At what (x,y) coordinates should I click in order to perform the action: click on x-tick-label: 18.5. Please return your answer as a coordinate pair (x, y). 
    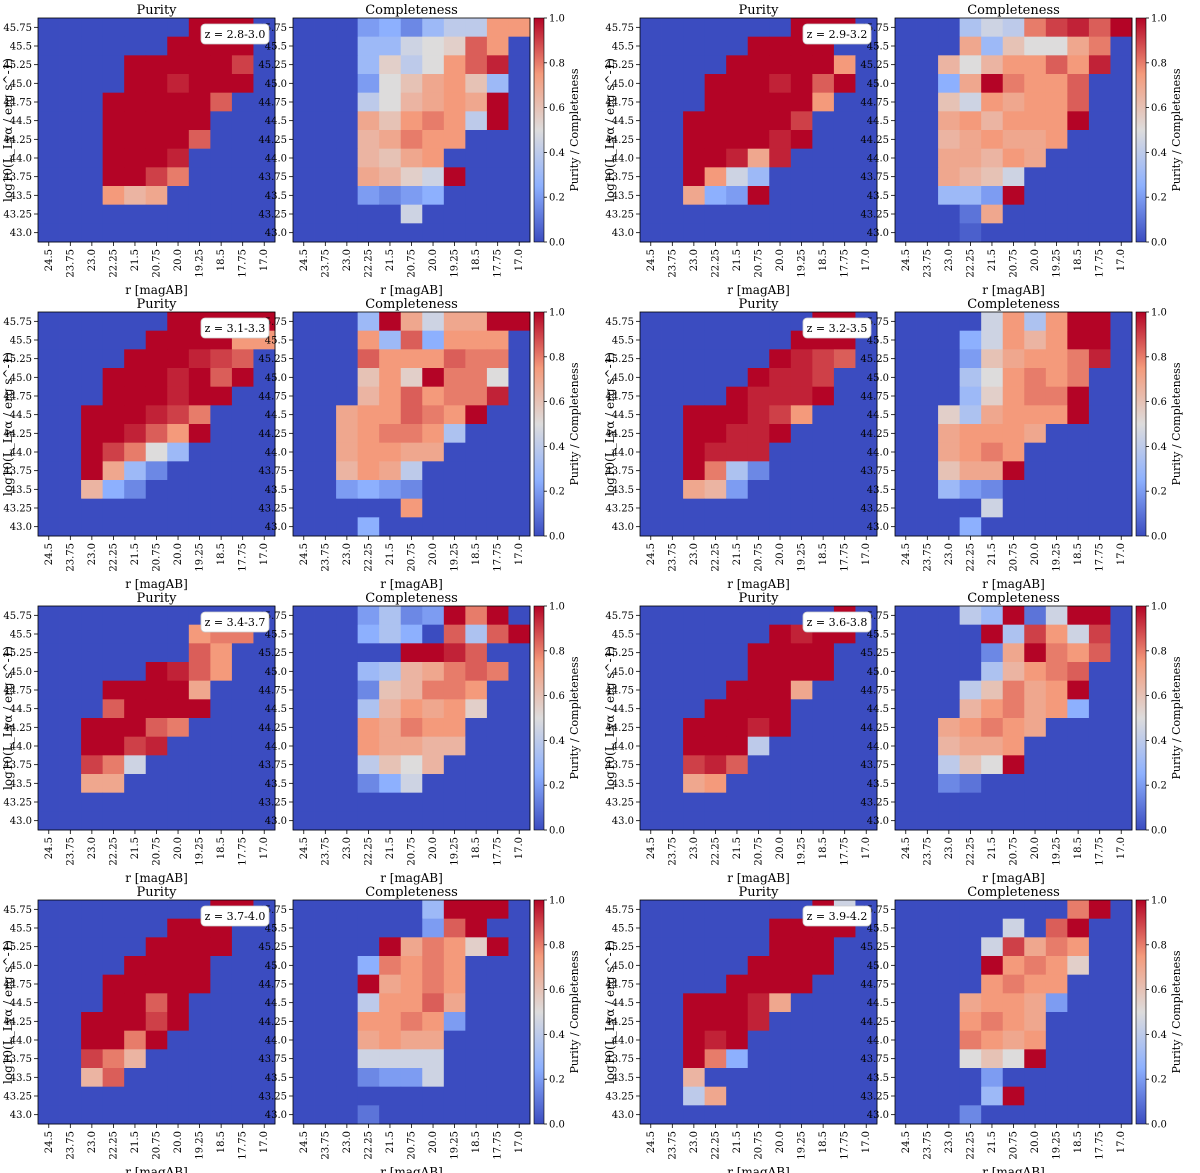
    Looking at the image, I should click on (823, 848).